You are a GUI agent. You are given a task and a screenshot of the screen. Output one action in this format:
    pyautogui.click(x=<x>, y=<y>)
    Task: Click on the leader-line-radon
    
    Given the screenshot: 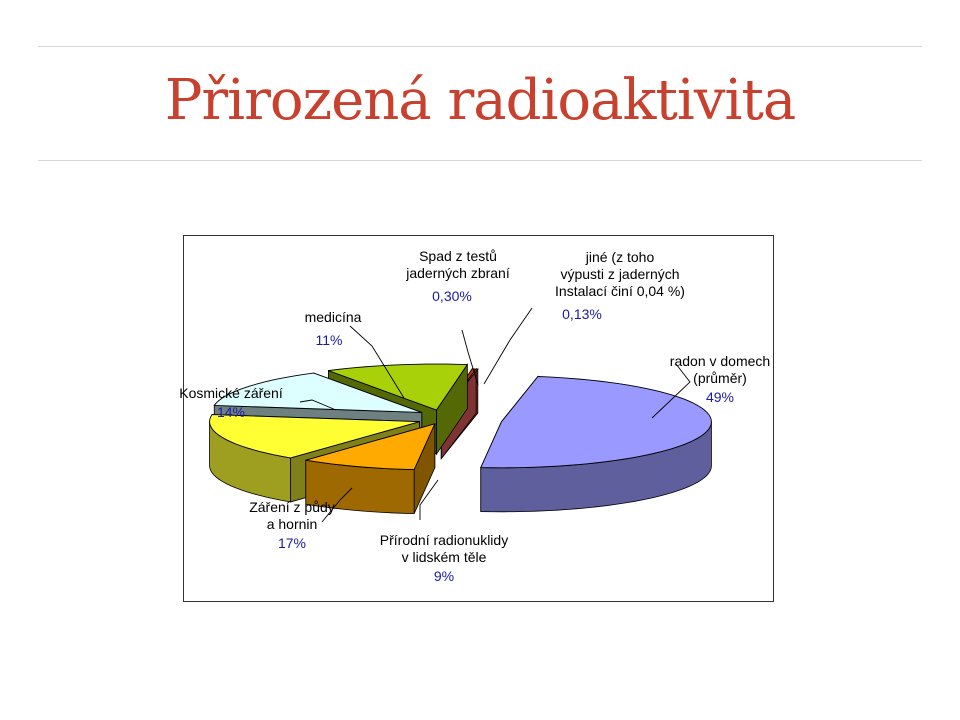 What is the action you would take?
    pyautogui.click(x=671, y=391)
    